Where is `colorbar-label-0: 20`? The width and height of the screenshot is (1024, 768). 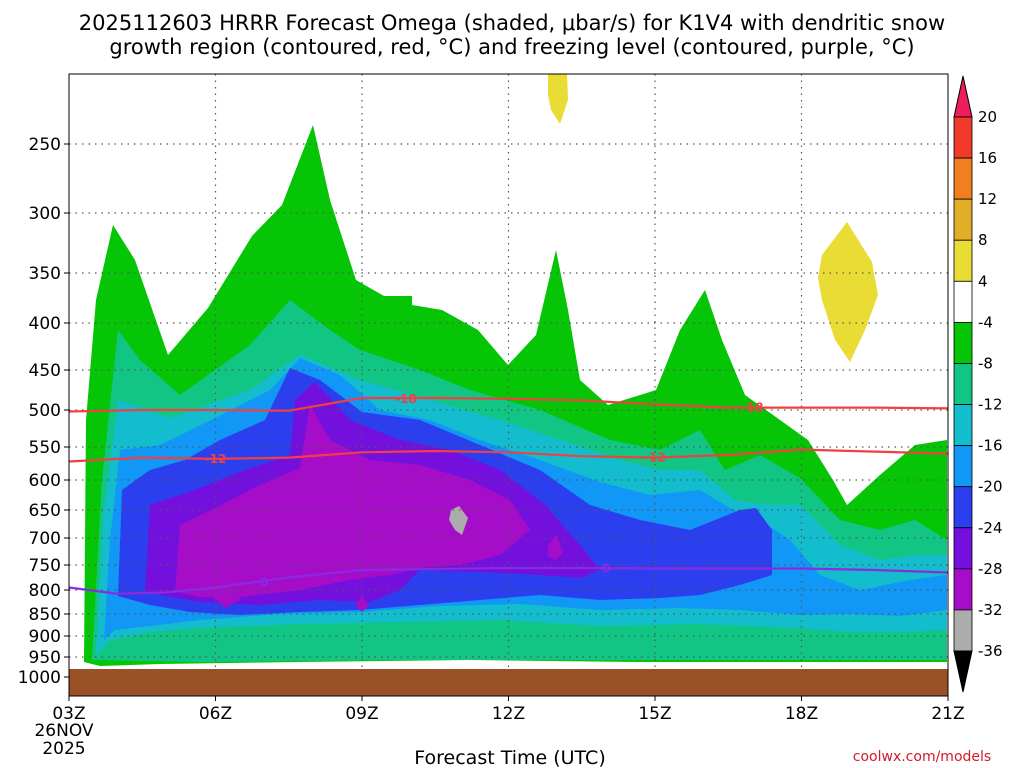 colorbar-label-0: 20 is located at coordinates (987, 117).